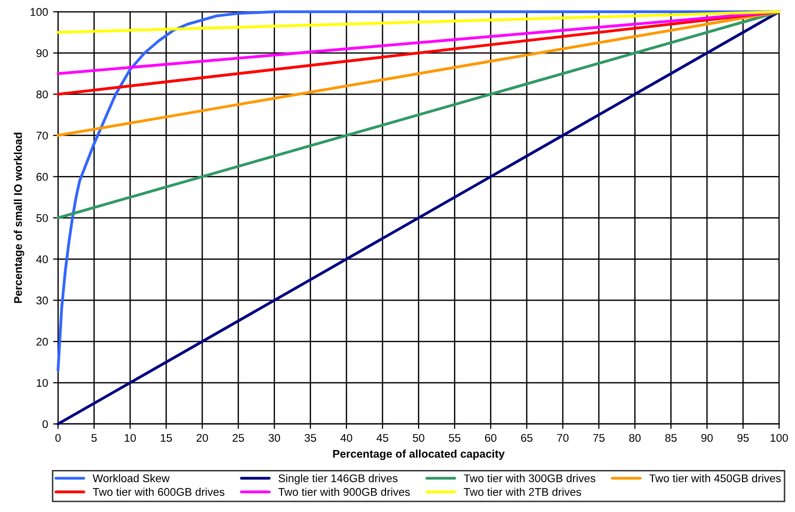 The image size is (795, 512). What do you see at coordinates (42, 300) in the screenshot?
I see `y-tick-label: 30` at bounding box center [42, 300].